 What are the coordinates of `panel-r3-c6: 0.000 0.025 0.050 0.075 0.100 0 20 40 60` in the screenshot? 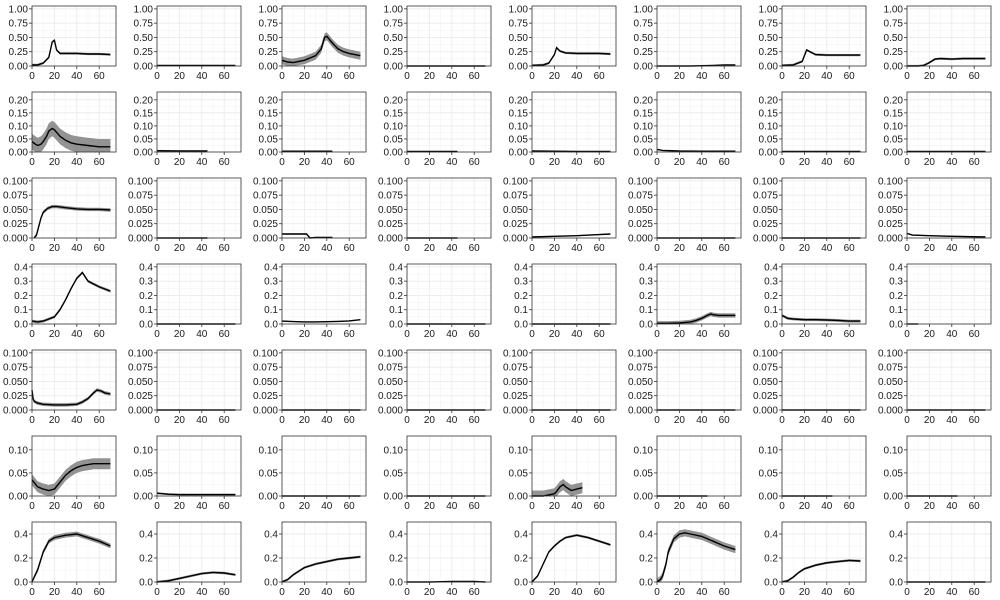 It's located at (685, 215).